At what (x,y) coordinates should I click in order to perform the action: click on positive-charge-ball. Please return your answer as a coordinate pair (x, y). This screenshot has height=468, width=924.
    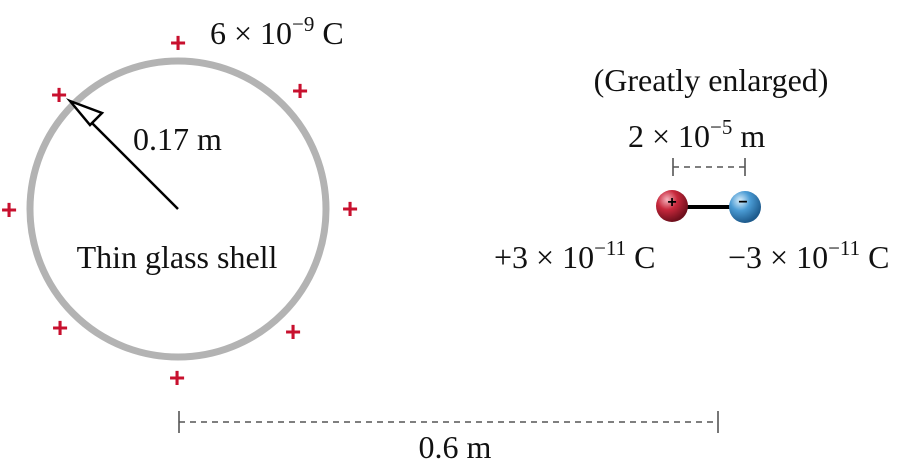
    Looking at the image, I should click on (672, 206).